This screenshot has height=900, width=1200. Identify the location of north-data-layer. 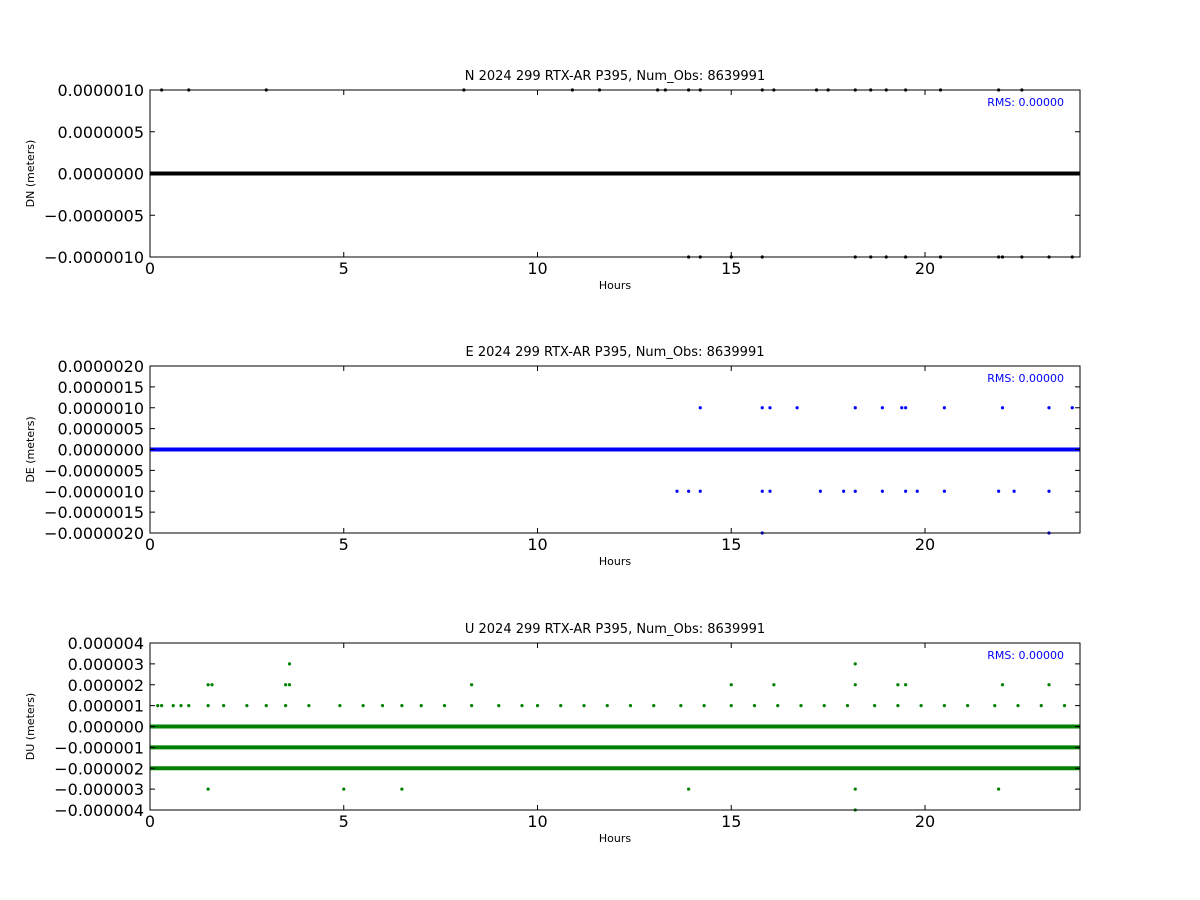
(615, 173).